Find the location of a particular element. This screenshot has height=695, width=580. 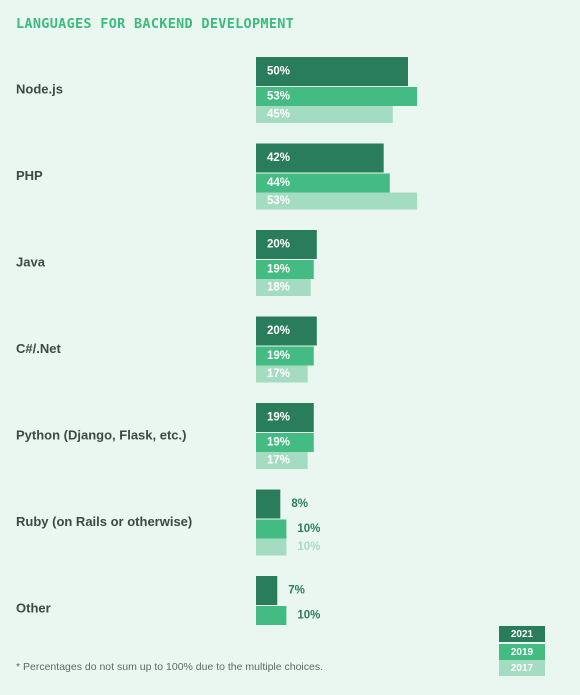

value-label: 8% is located at coordinates (299, 504).